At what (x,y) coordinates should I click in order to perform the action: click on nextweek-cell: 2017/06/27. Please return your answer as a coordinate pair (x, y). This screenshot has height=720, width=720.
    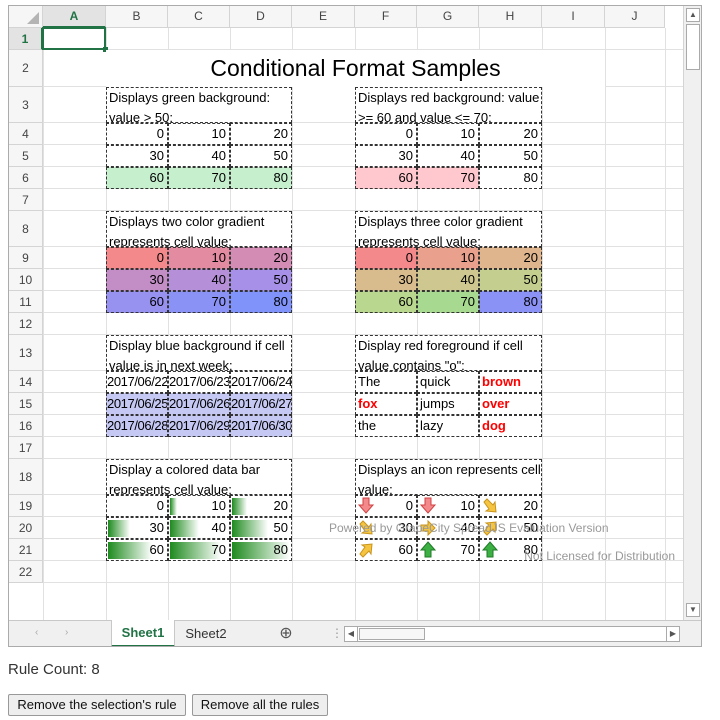
    Looking at the image, I should click on (261, 404).